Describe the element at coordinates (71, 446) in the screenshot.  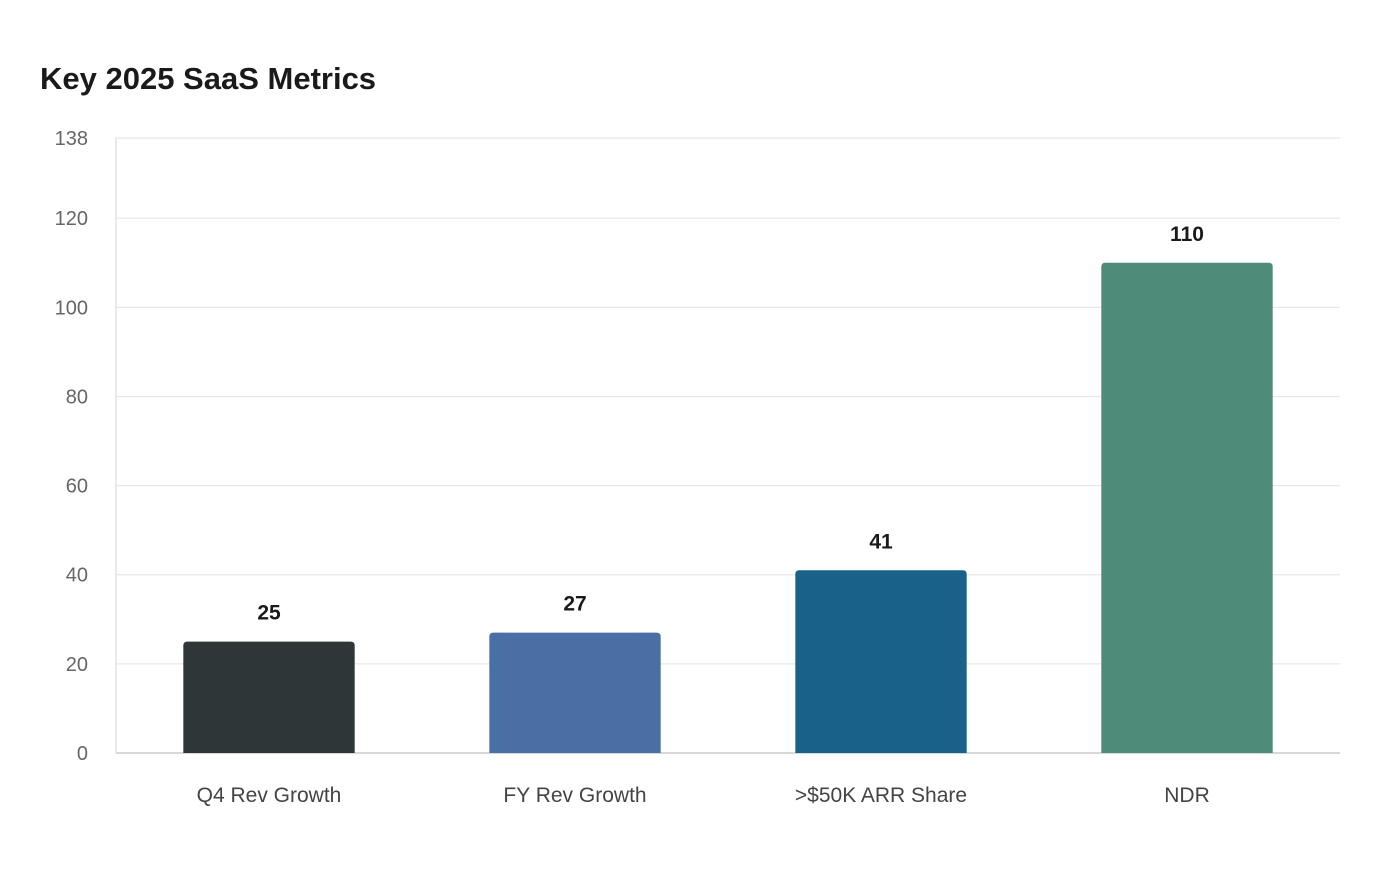
I see `y-axis-ticks: 0 20 40 60 80 100 120 138` at that location.